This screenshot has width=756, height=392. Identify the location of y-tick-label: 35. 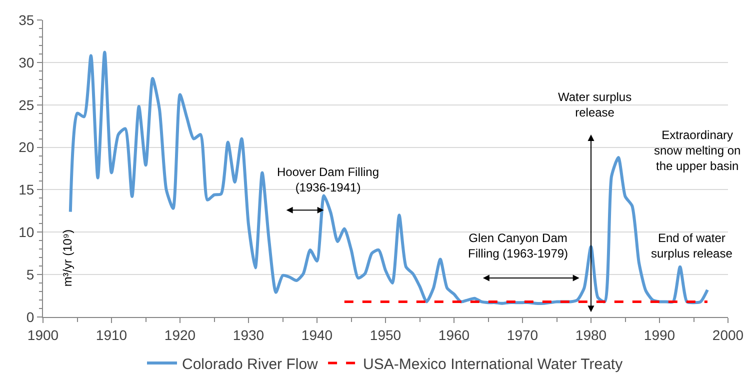
(26, 20).